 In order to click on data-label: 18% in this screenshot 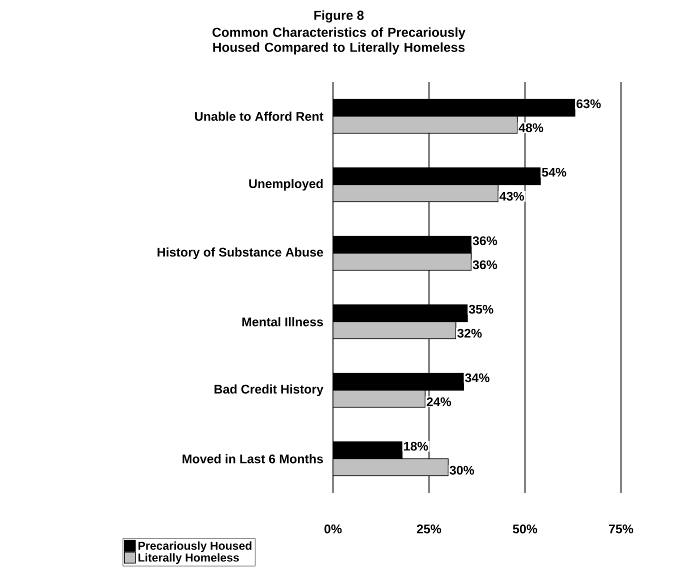, I will do `click(416, 446)`.